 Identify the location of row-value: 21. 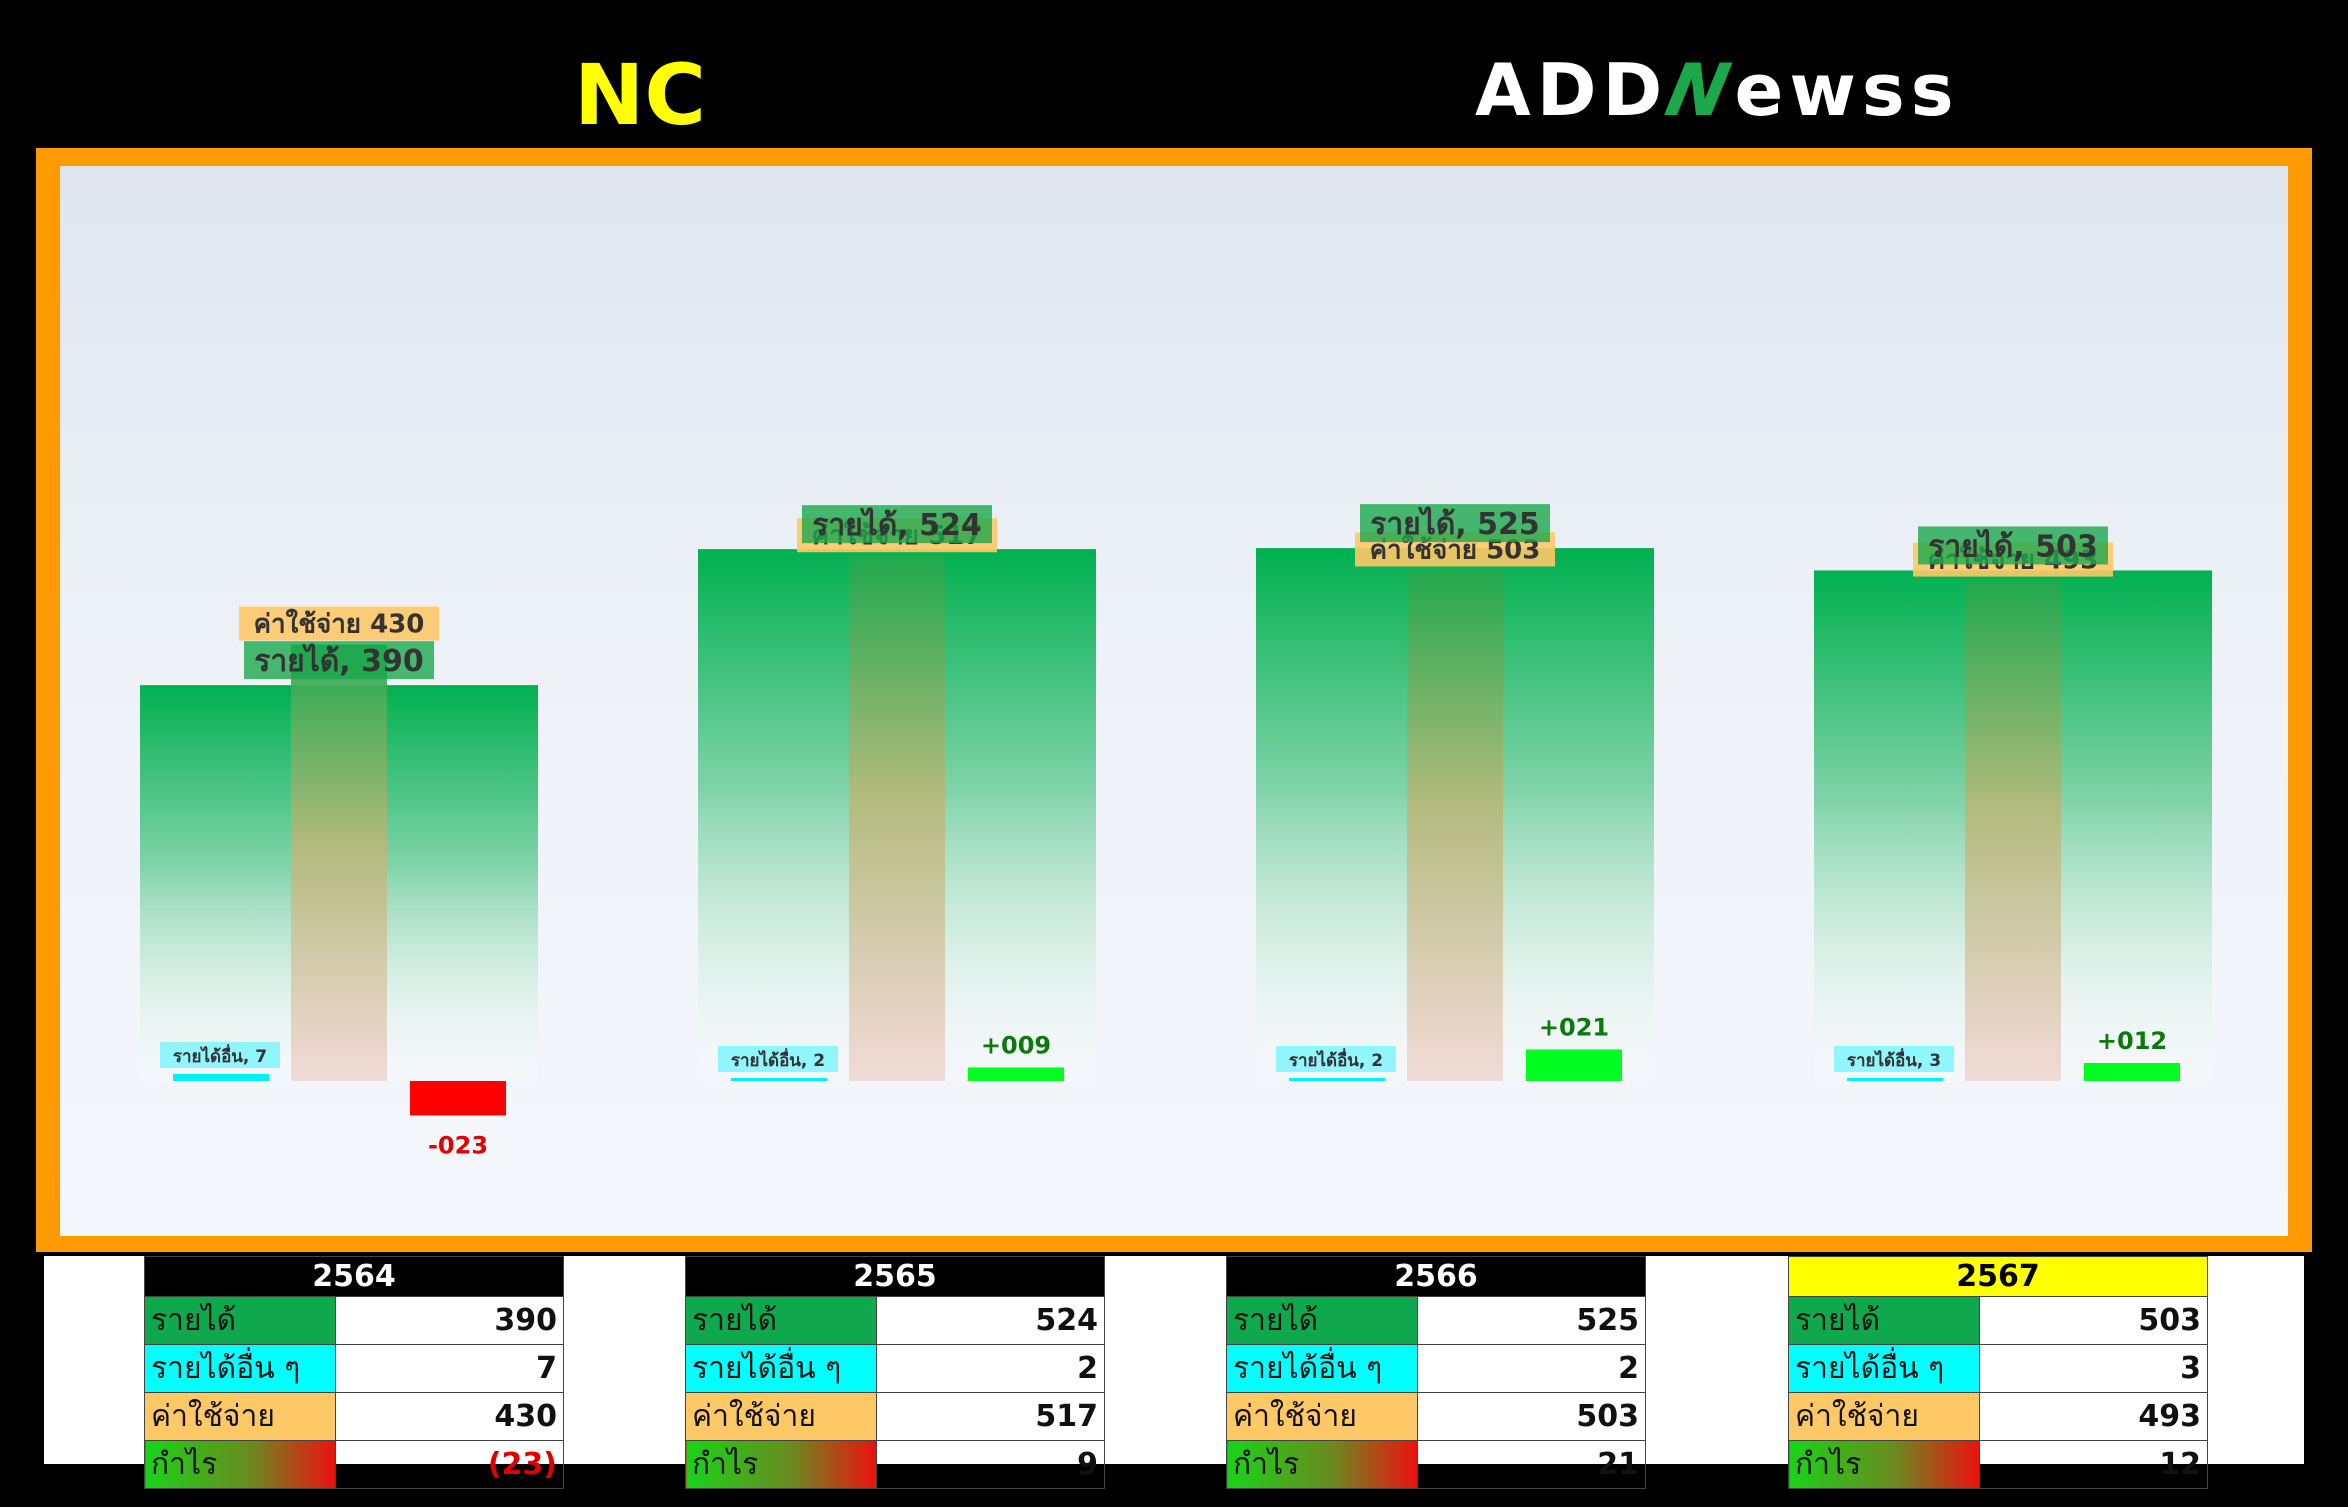
(1531, 1464).